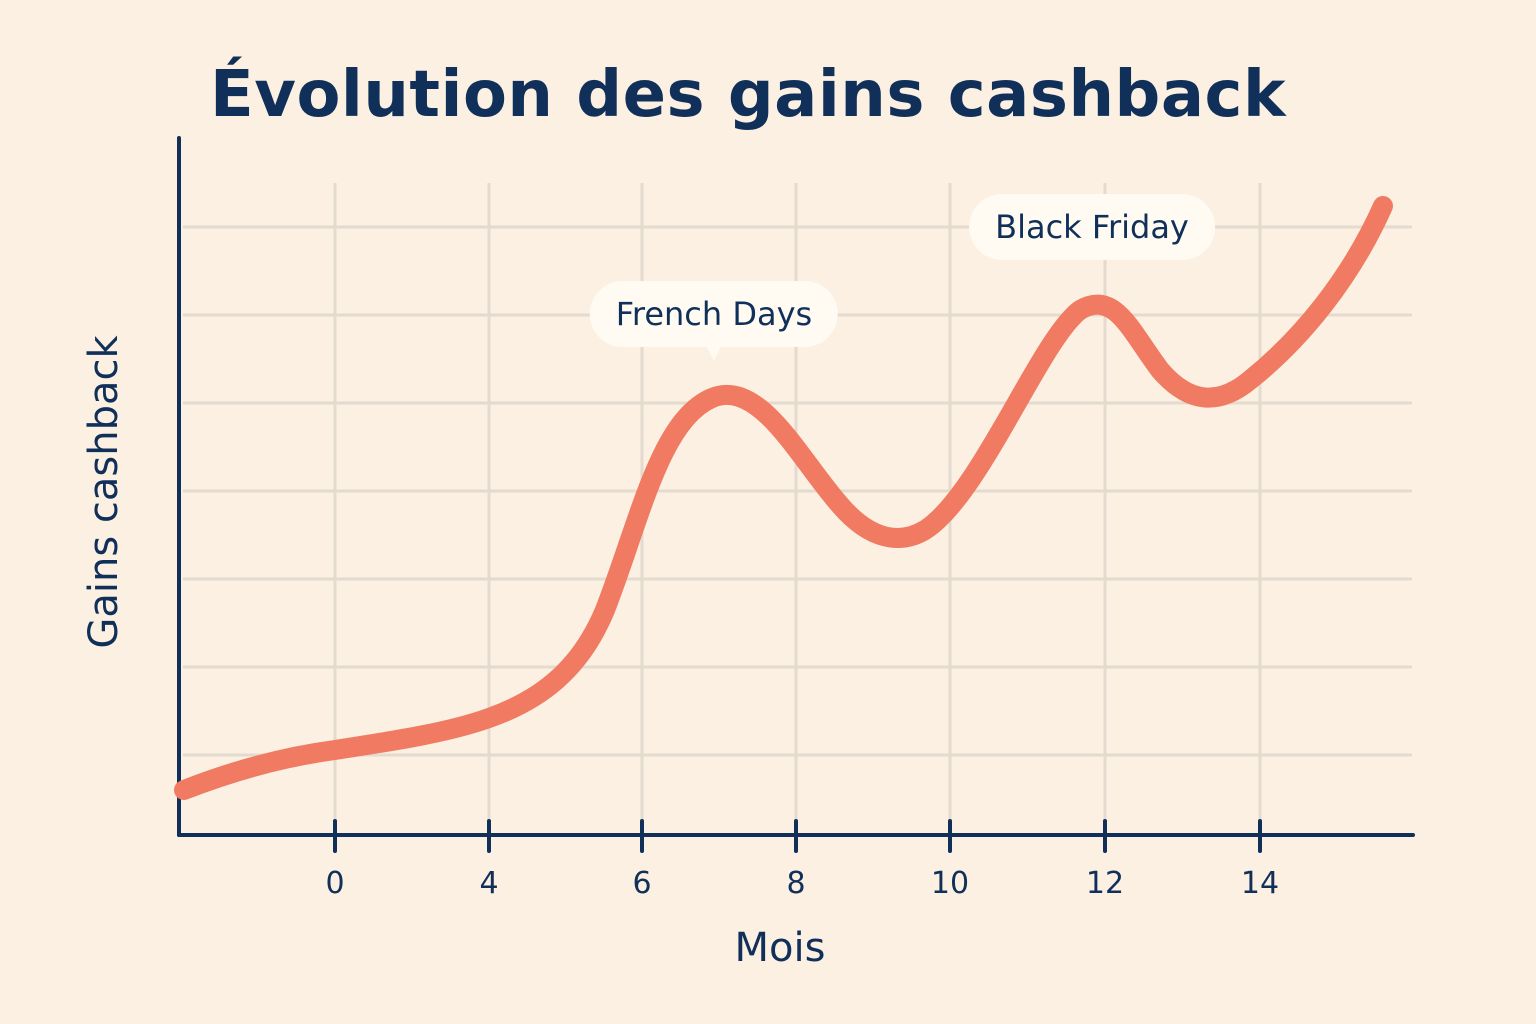  I want to click on annotation-black-friday: Black Friday, so click(1092, 227).